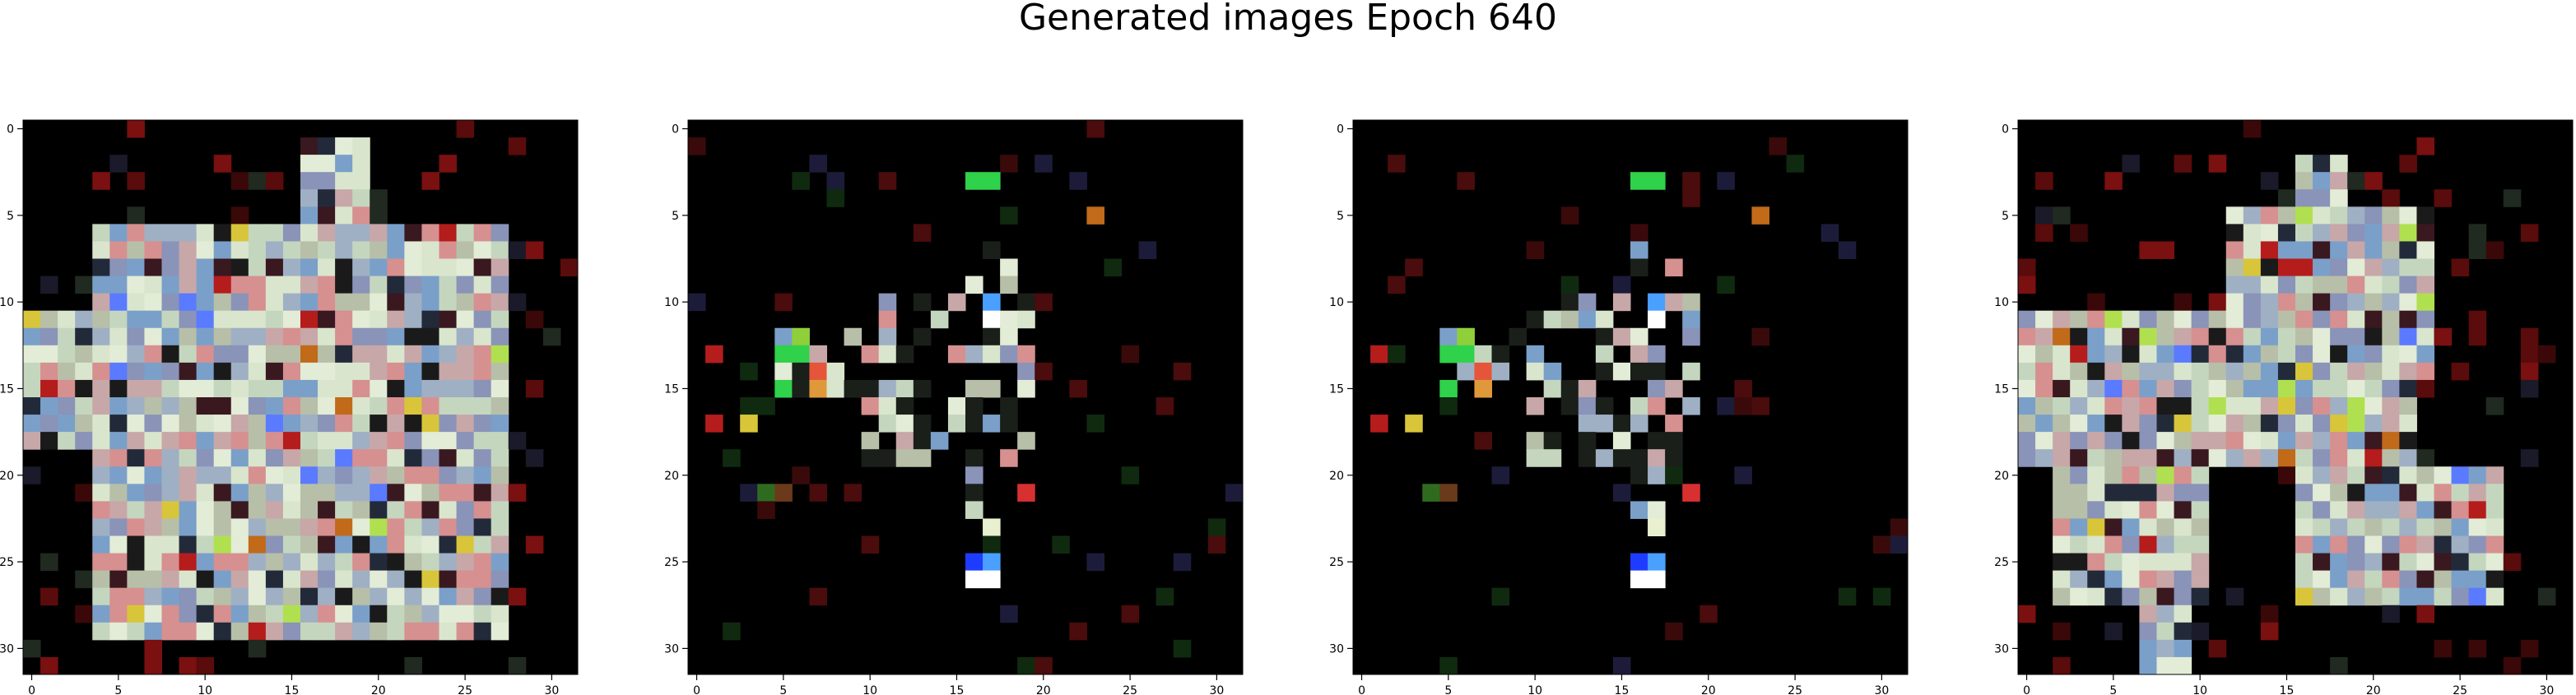 This screenshot has width=2576, height=695. Describe the element at coordinates (551, 689) in the screenshot. I see `x-tick-label: 30` at that location.